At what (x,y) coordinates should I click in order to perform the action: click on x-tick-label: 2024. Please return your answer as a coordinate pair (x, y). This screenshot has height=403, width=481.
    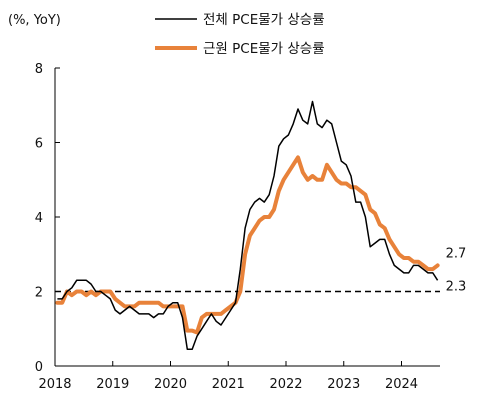
    Looking at the image, I should click on (401, 384).